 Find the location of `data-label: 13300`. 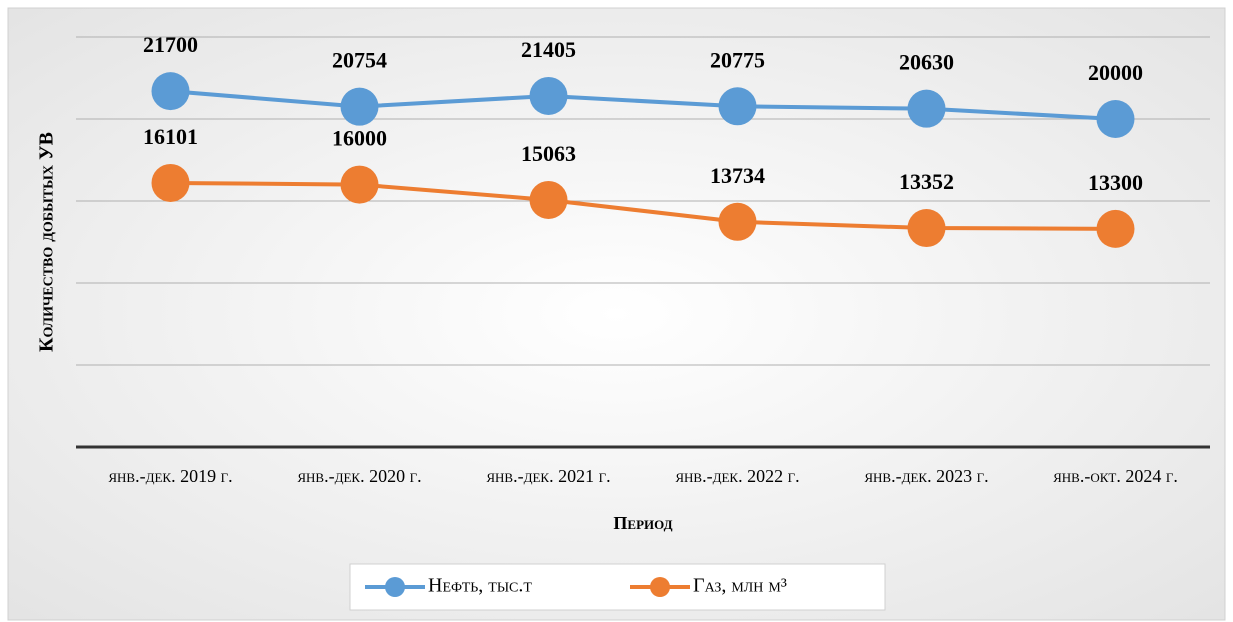

data-label: 13300 is located at coordinates (1115, 182).